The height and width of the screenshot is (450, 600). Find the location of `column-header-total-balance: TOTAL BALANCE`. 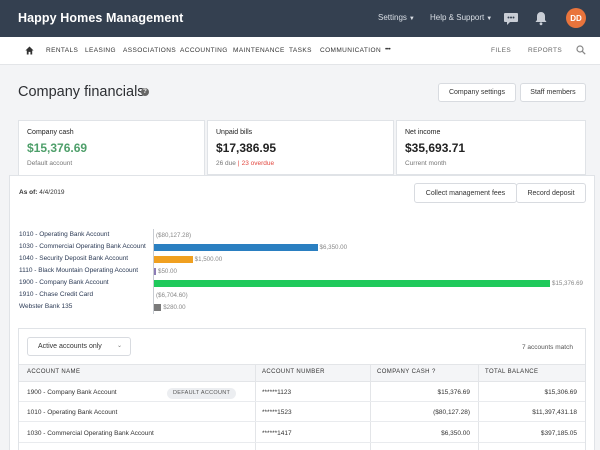

column-header-total-balance: TOTAL BALANCE is located at coordinates (512, 372).